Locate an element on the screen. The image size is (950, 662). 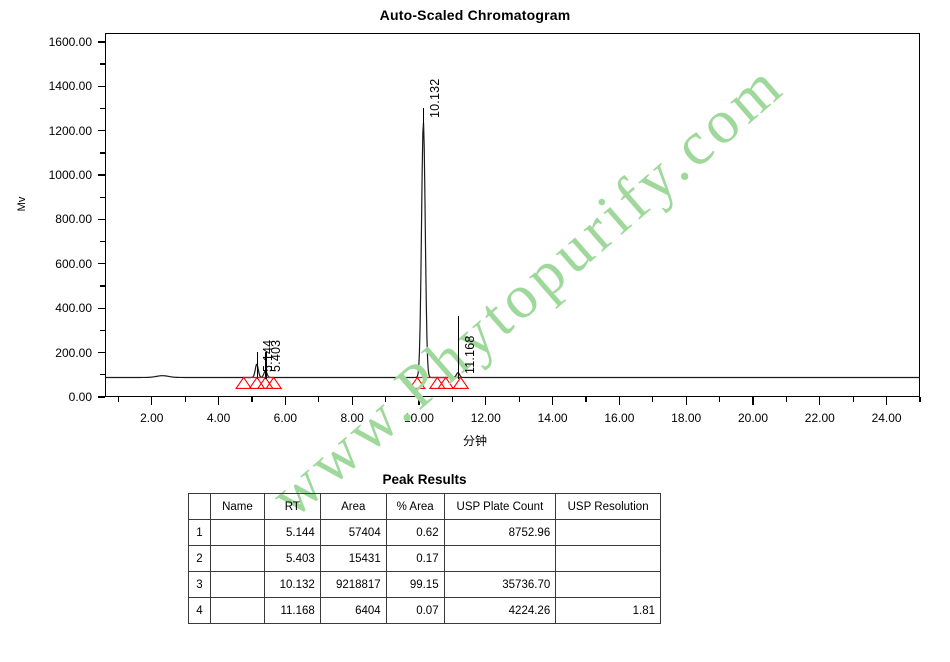
cell-area: 6404 is located at coordinates (353, 610).